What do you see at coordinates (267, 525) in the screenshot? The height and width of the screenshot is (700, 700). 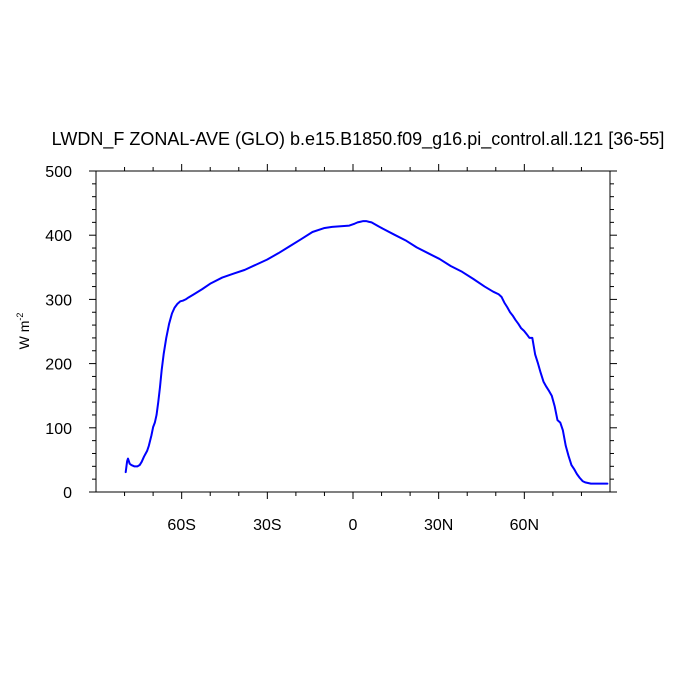 I see `x-tick-label: 30S` at bounding box center [267, 525].